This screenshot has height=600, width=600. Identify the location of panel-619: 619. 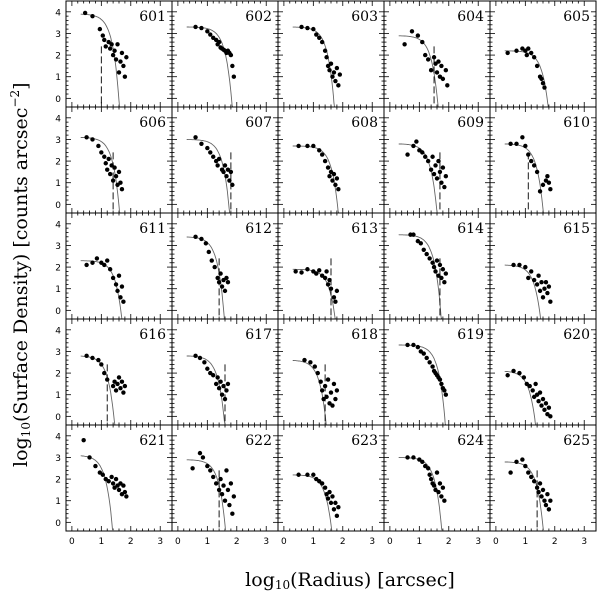
(437, 372).